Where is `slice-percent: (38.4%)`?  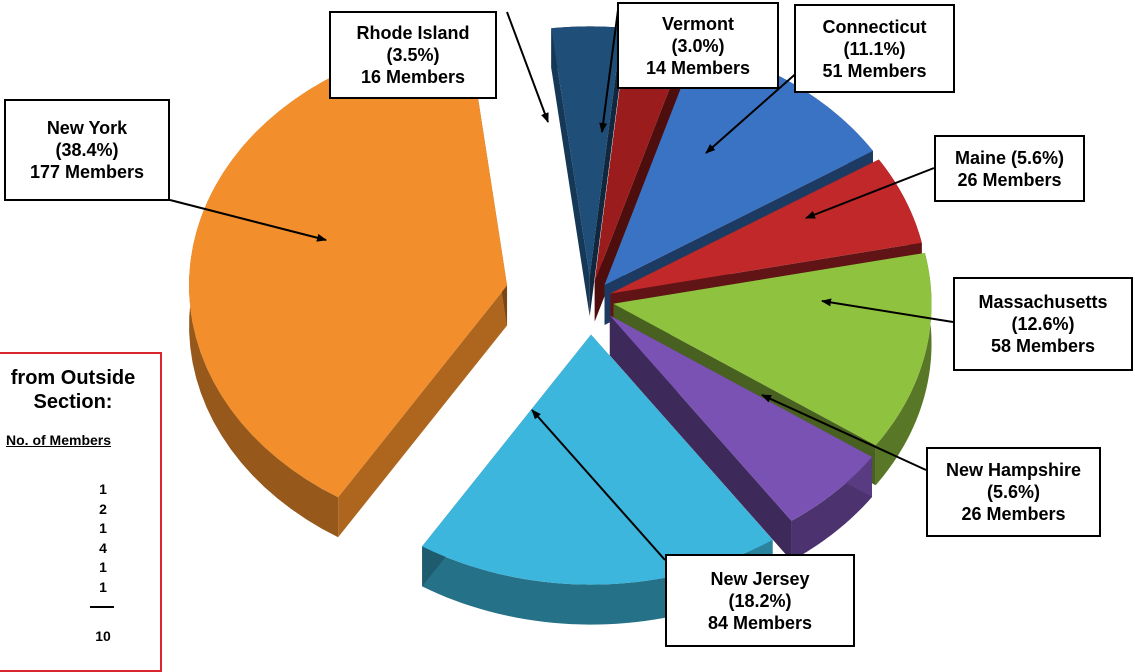 slice-percent: (38.4%) is located at coordinates (87, 150).